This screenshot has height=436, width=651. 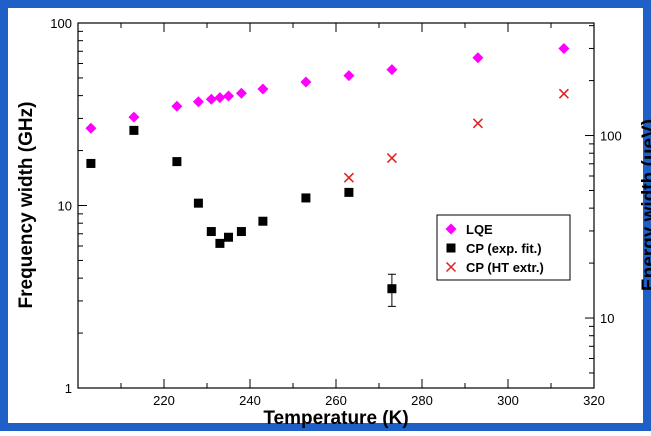 I want to click on legend: LQE CP (exp. fit.) CP (HT extr.), so click(x=503, y=247).